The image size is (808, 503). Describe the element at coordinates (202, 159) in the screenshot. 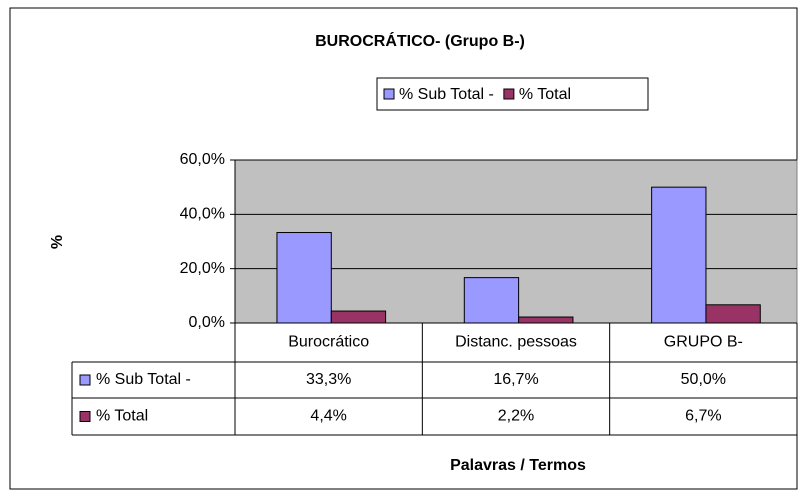

I see `y-tick-label: 60,0%` at that location.